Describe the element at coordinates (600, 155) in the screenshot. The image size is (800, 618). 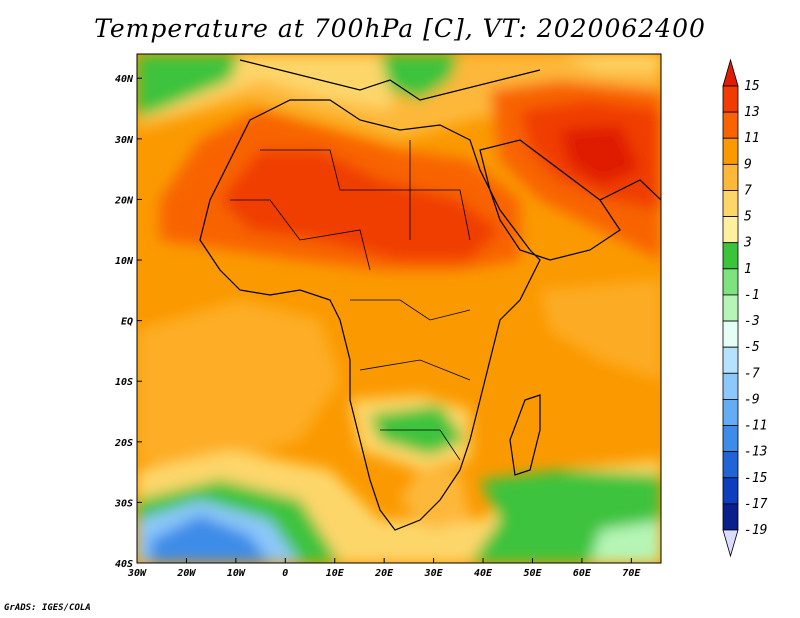
I see `field-gulf-core` at that location.